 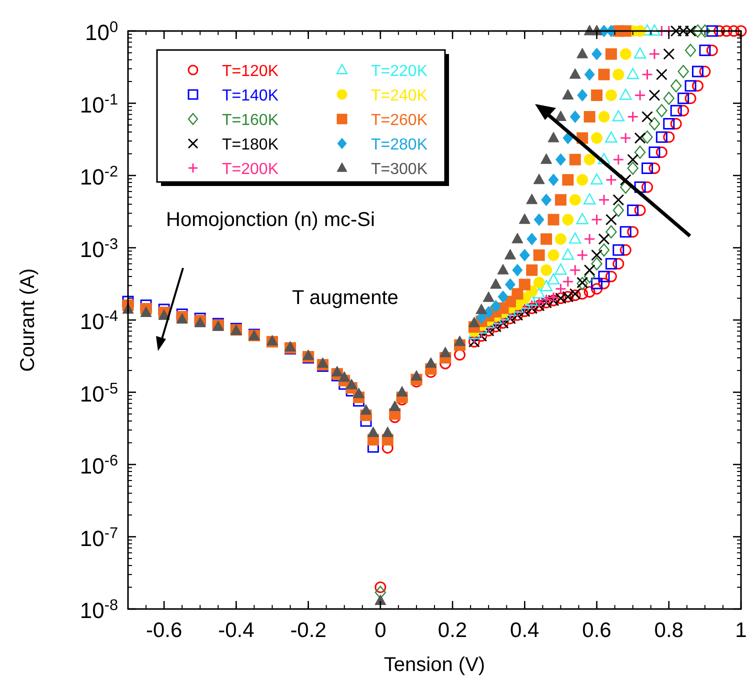 What do you see at coordinates (250, 96) in the screenshot?
I see `legend-label: T=140K` at bounding box center [250, 96].